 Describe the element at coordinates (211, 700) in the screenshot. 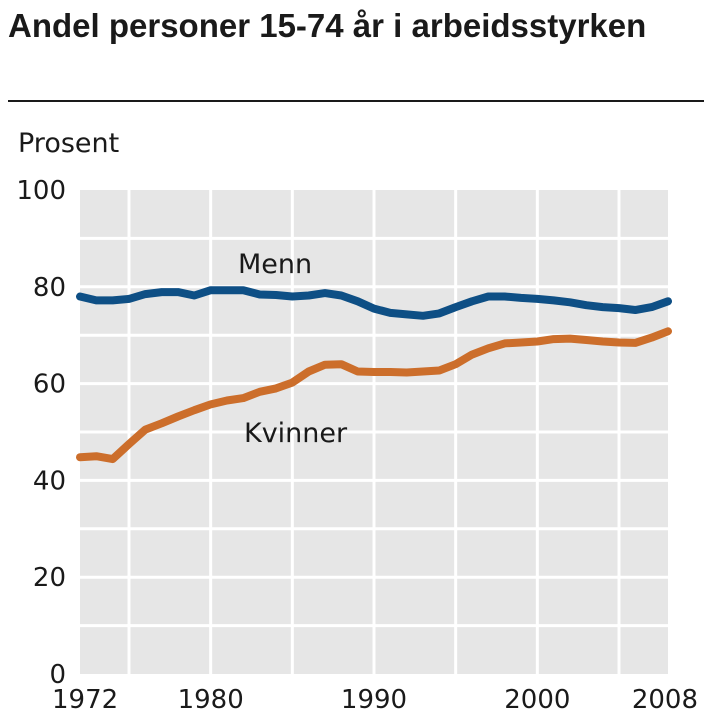

I see `x-tick-label: 1980` at that location.